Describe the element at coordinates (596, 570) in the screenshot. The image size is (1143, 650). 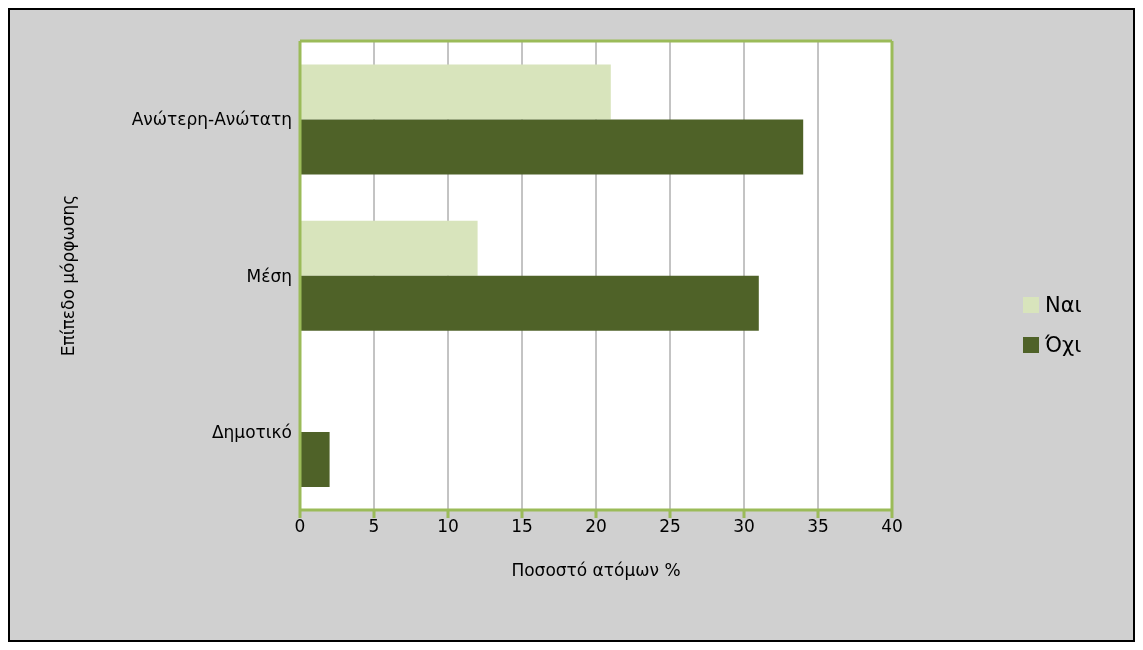
I see `x-axis-title: Ποσοστό ατόμων %` at that location.